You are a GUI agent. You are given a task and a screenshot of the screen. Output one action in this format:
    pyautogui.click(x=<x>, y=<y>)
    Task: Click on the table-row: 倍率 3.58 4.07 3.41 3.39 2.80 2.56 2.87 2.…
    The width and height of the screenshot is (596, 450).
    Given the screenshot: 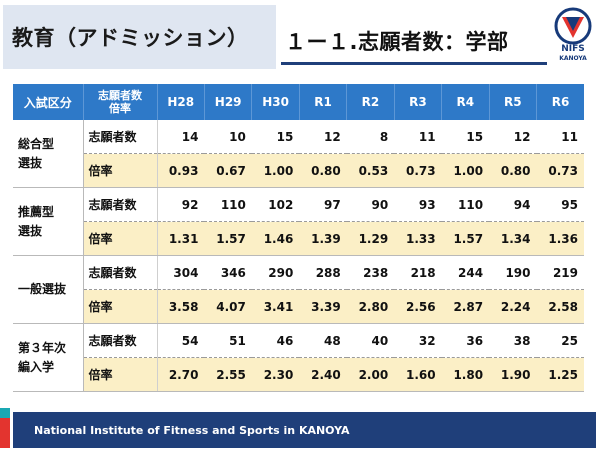 What is the action you would take?
    pyautogui.click(x=298, y=306)
    